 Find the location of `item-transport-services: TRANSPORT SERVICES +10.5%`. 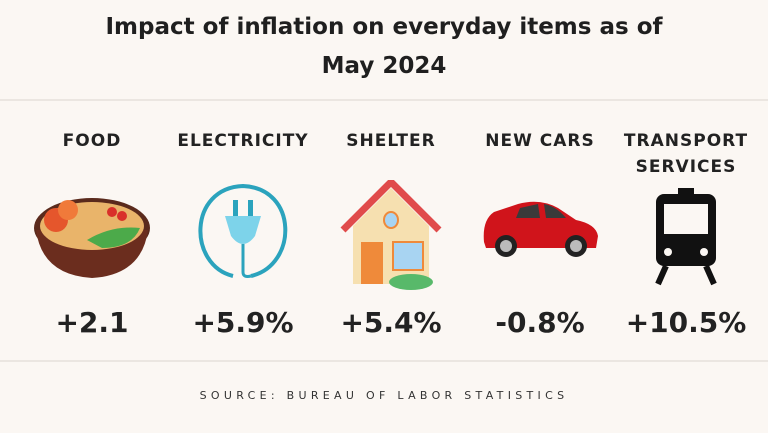

item-transport-services: TRANSPORT SERVICES +10.5% is located at coordinates (686, 228).